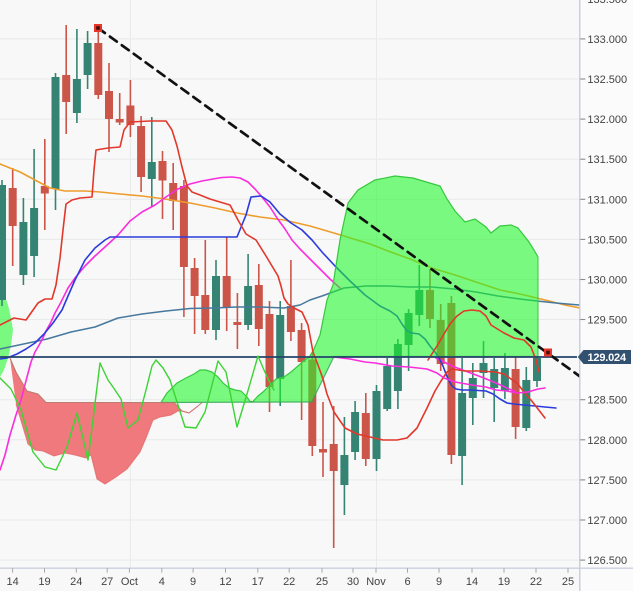 This screenshot has height=591, width=633. I want to click on svg-text: 127.000, so click(607, 521).